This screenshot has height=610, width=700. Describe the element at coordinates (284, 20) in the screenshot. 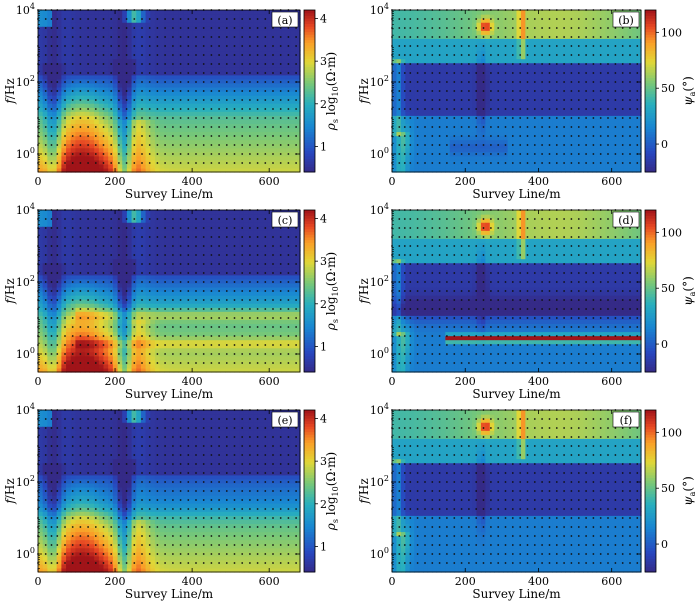

I see `panel-label: (a)` at that location.